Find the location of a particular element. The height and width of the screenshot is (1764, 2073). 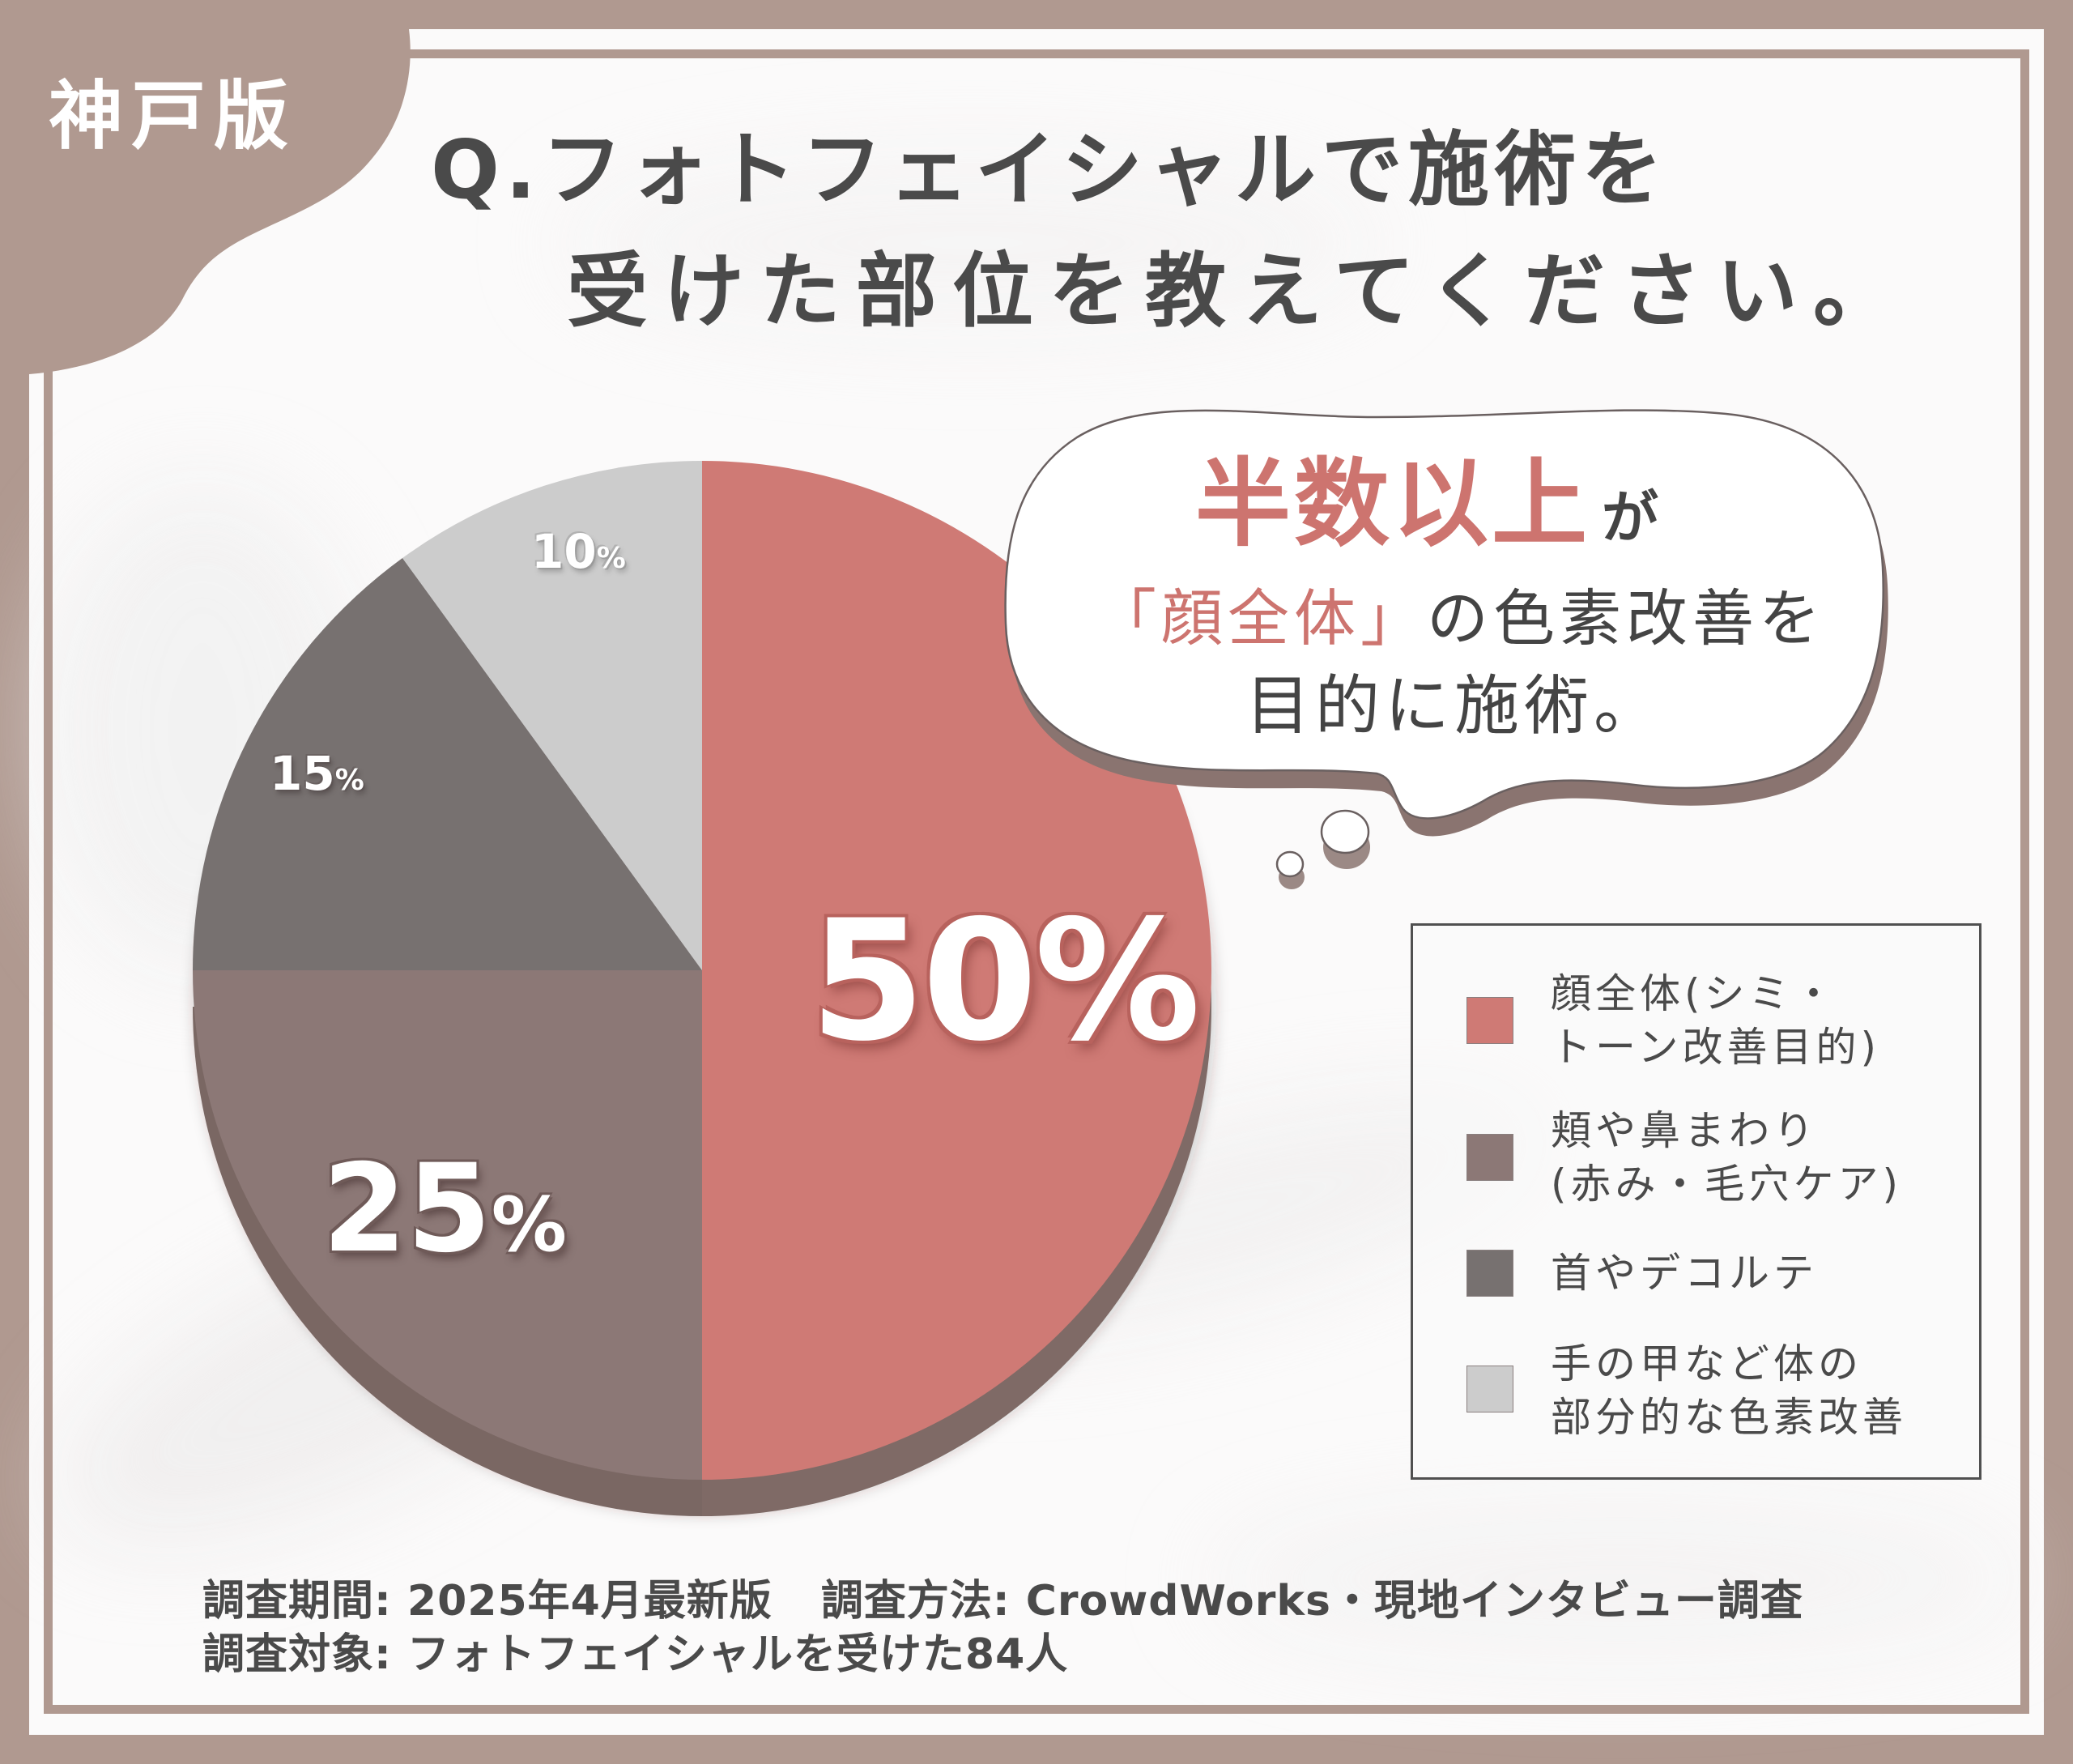

question-title-line2: 受けた部位を教えてください。 is located at coordinates (1238, 291).